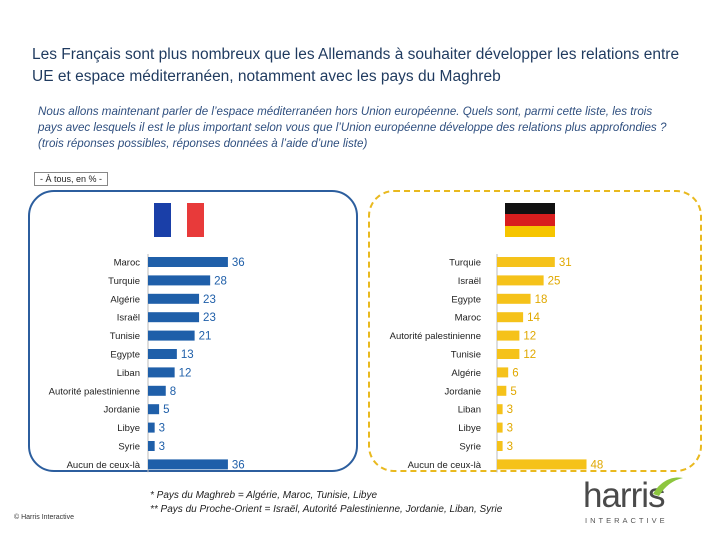  I want to click on de-value-label-turquie: 31, so click(565, 263).